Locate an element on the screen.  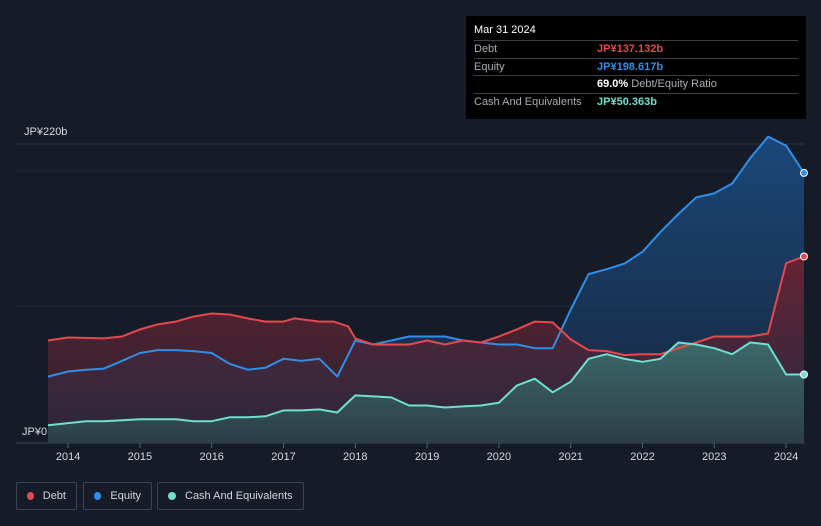
x-tick-label-2022: 2022 is located at coordinates (642, 457).